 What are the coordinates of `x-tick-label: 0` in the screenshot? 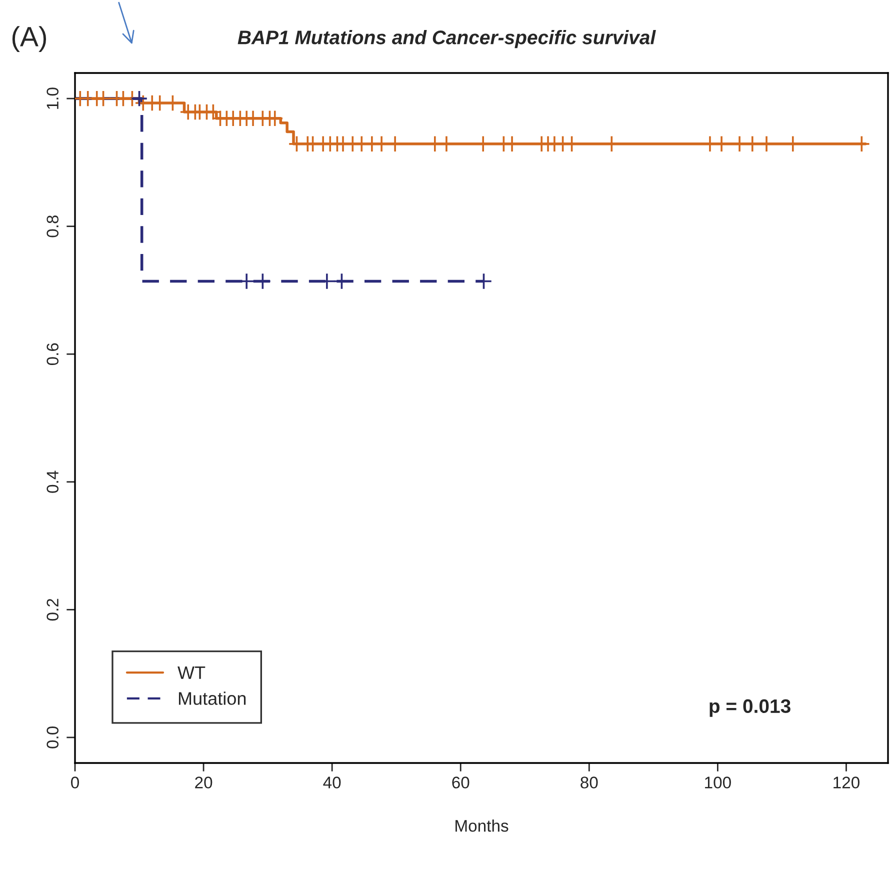 It's located at (75, 782).